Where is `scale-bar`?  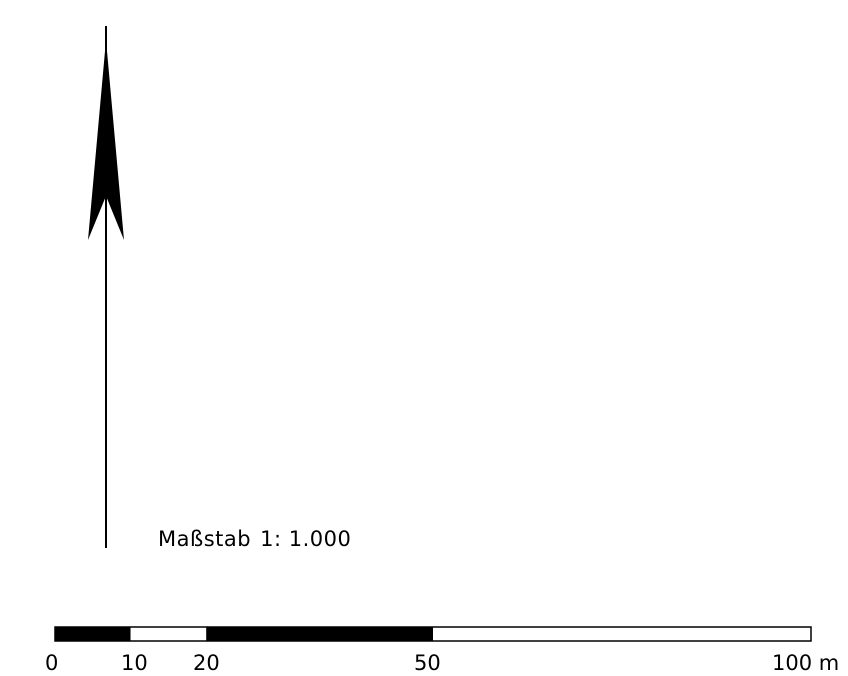 scale-bar is located at coordinates (424, 635).